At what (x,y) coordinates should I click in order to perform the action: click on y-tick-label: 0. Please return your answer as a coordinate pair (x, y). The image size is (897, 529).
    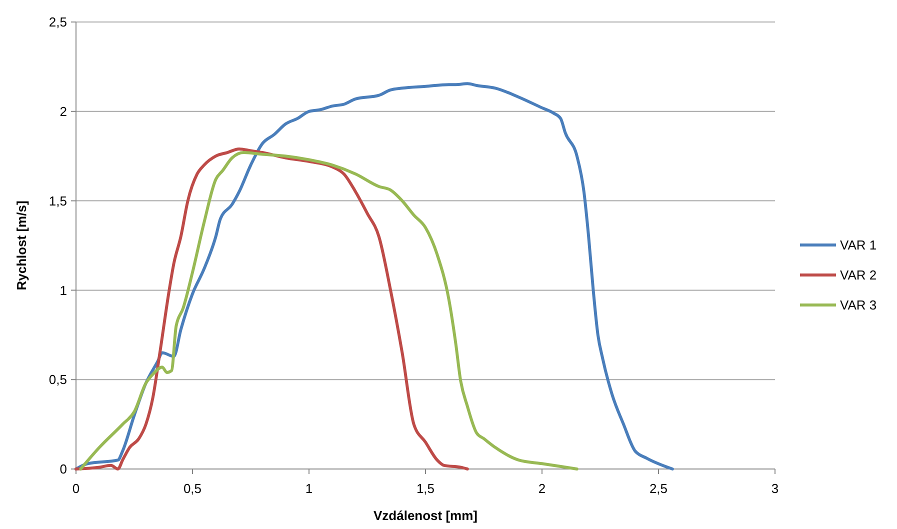
    Looking at the image, I should click on (63, 469).